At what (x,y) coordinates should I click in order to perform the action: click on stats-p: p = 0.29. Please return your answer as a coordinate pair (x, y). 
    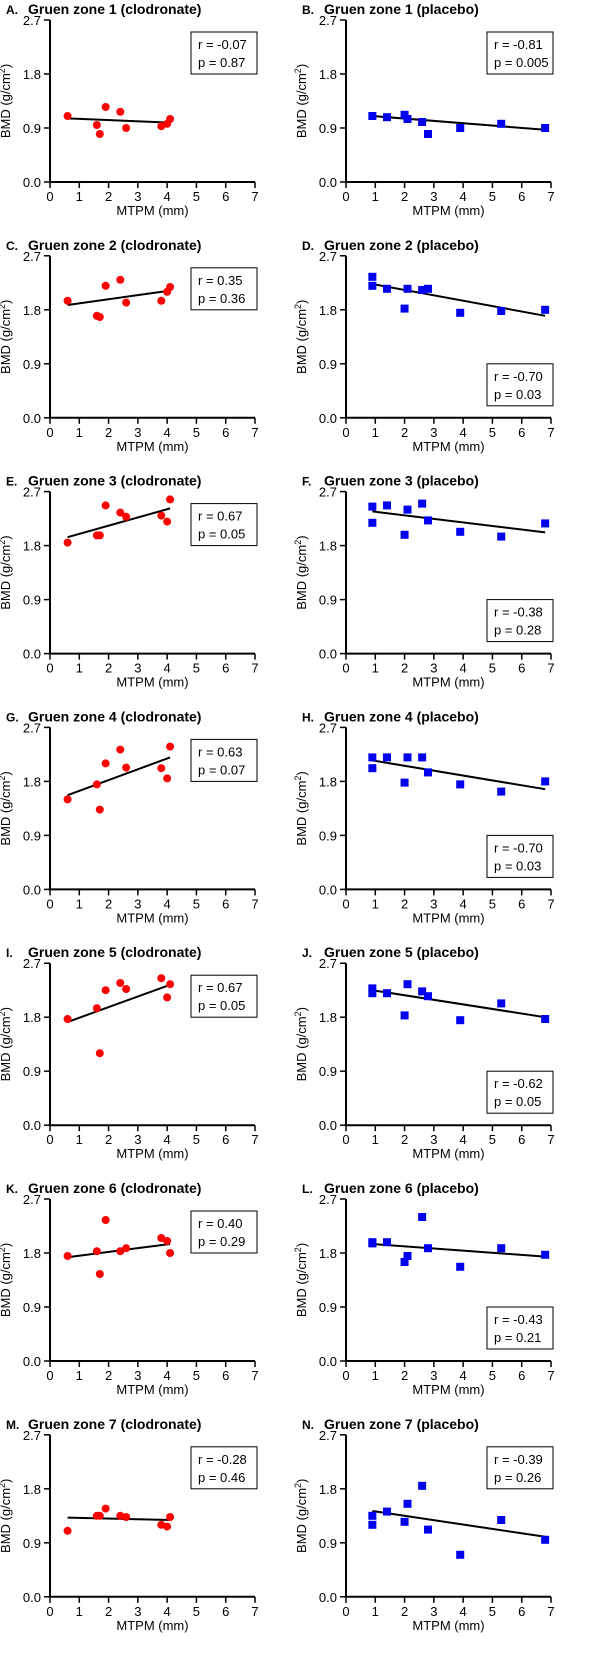
    Looking at the image, I should click on (221, 1241).